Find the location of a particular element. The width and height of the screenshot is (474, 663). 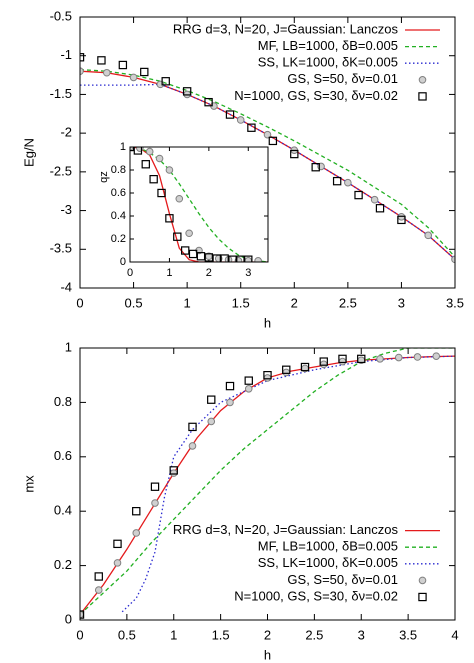

plot-area is located at coordinates (199, 204).